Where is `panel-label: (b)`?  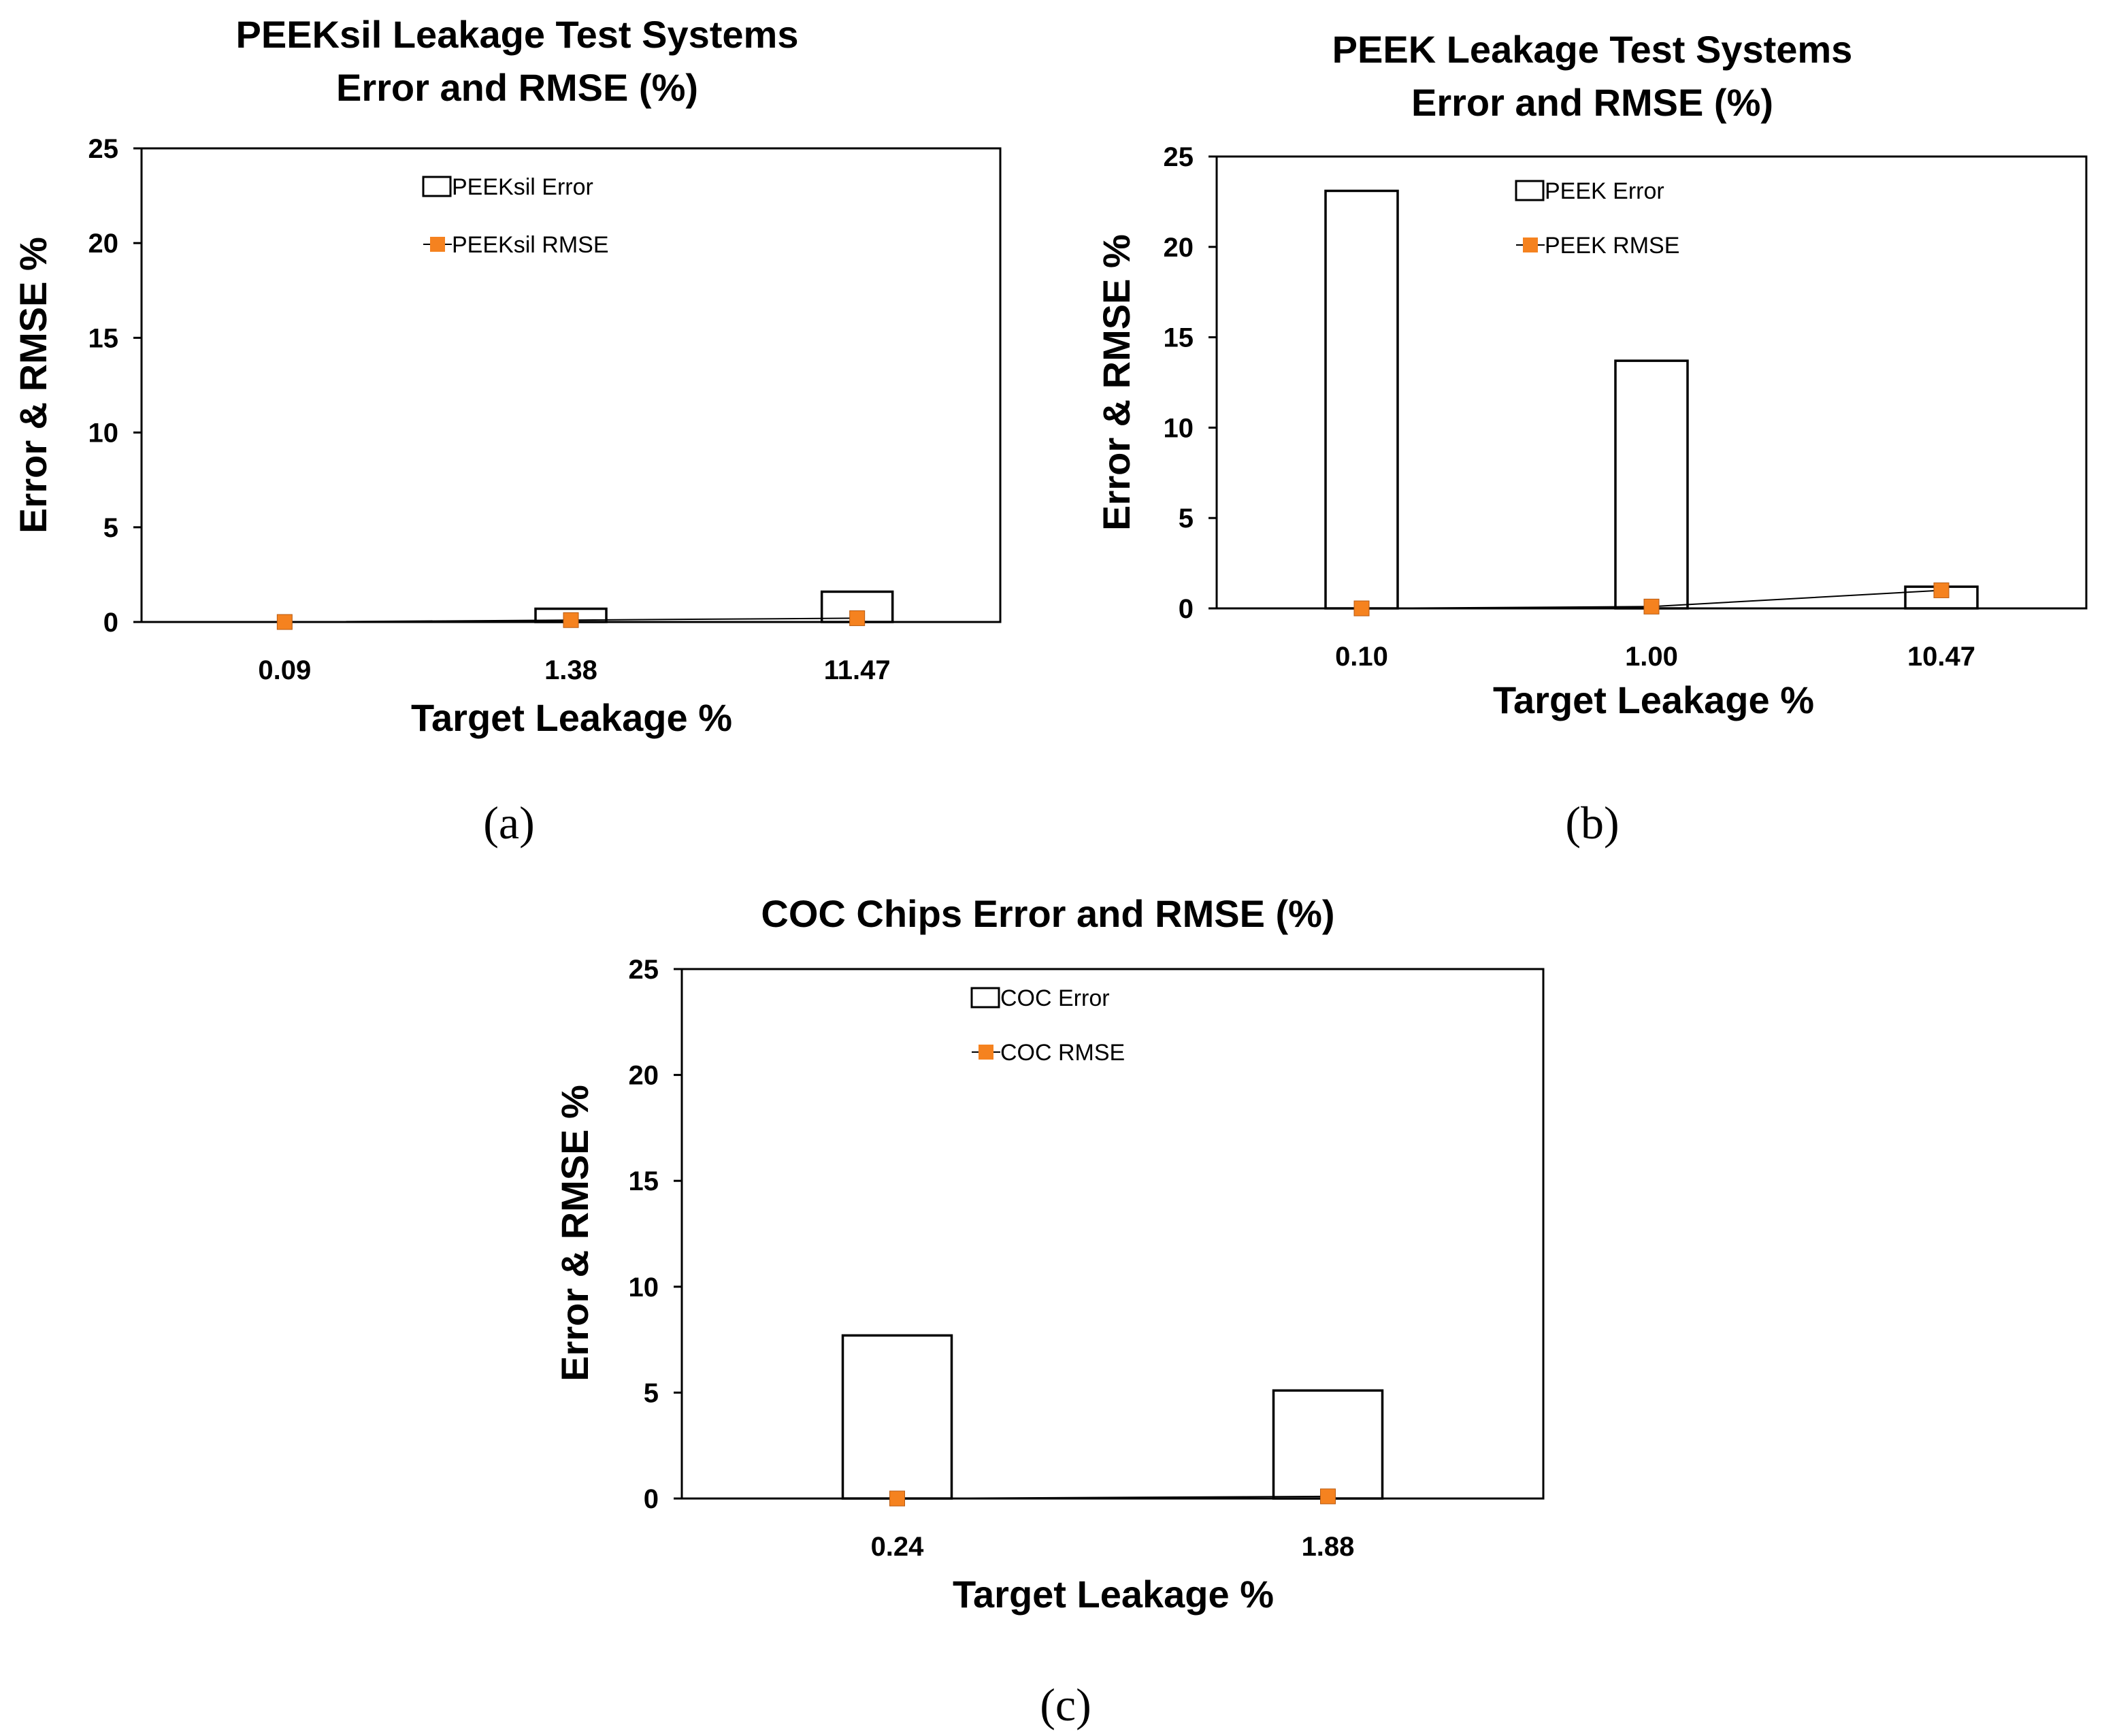 panel-label: (b) is located at coordinates (1592, 823).